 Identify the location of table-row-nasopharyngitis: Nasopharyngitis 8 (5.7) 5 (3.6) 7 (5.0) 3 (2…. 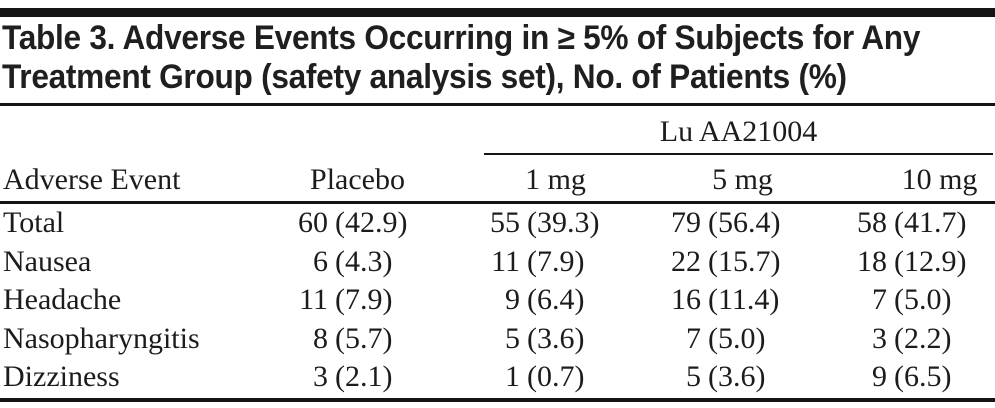
(497, 339).